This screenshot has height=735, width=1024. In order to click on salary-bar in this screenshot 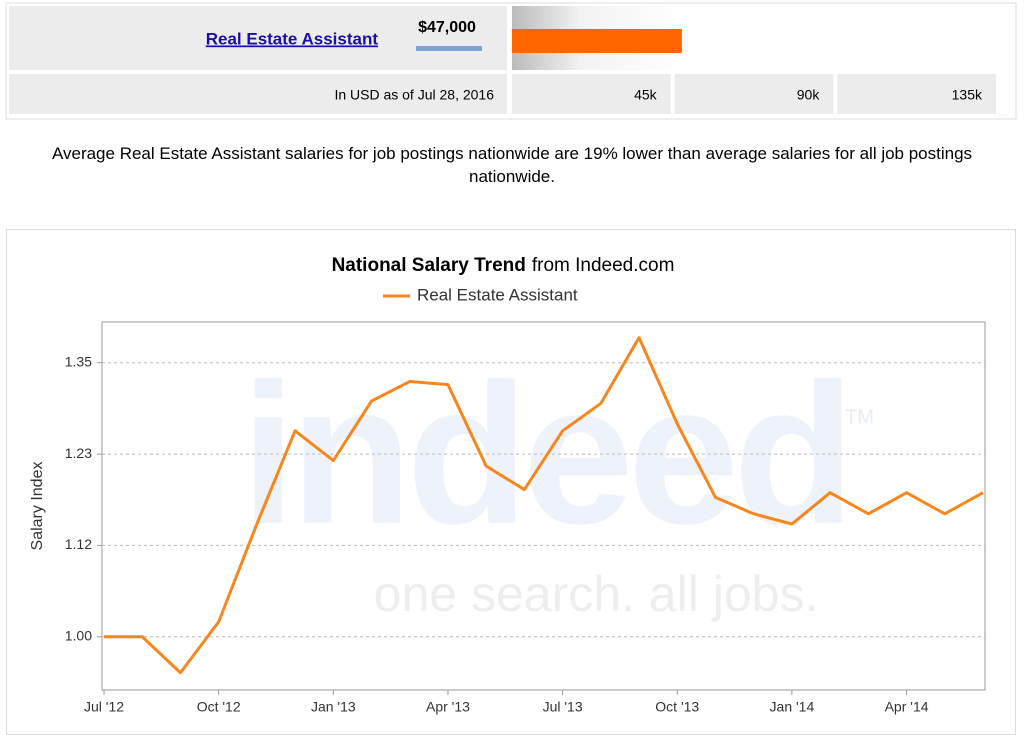, I will do `click(597, 41)`.